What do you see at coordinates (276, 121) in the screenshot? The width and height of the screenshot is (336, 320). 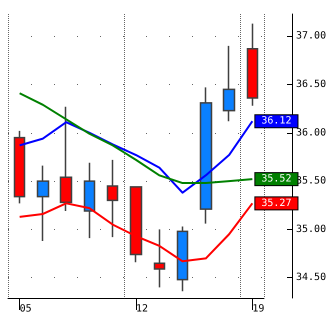 I see `data-label: 36.12` at bounding box center [276, 121].